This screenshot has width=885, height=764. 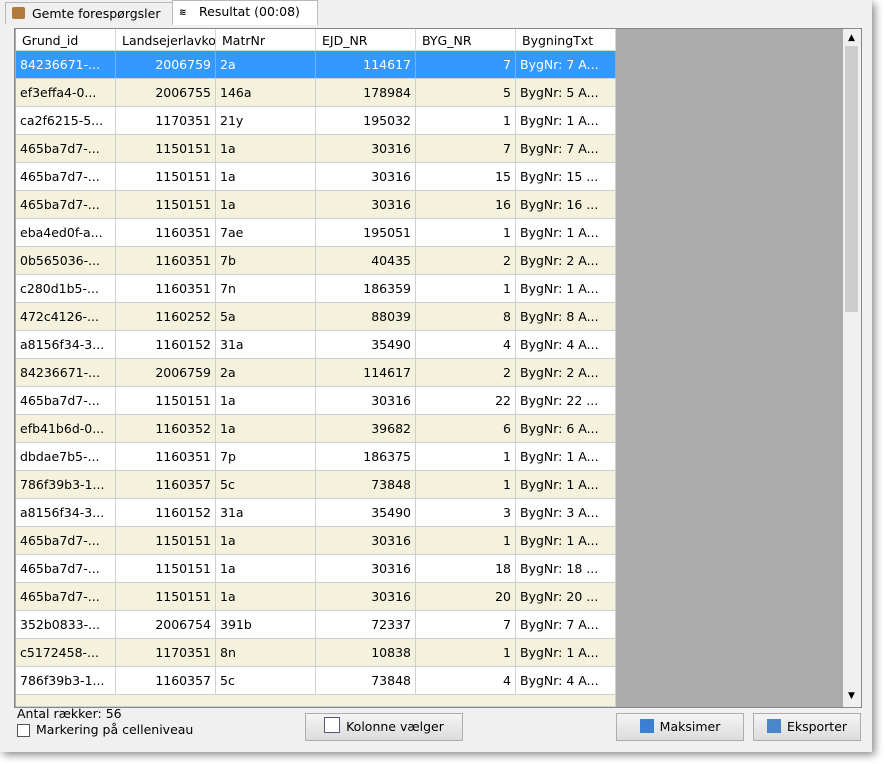 What do you see at coordinates (690, 726) in the screenshot?
I see `button-label: Maksimer` at bounding box center [690, 726].